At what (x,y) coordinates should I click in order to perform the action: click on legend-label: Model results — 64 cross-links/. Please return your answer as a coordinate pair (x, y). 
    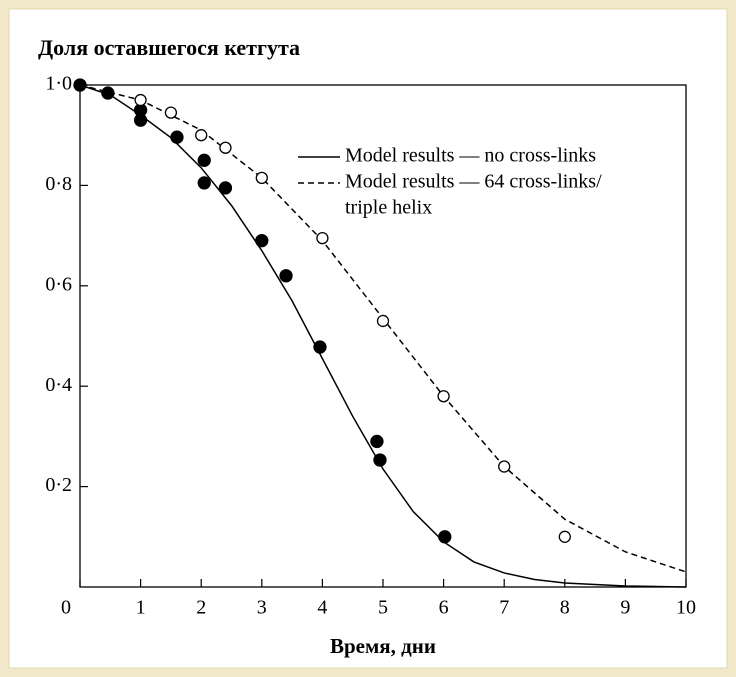
    Looking at the image, I should click on (473, 182).